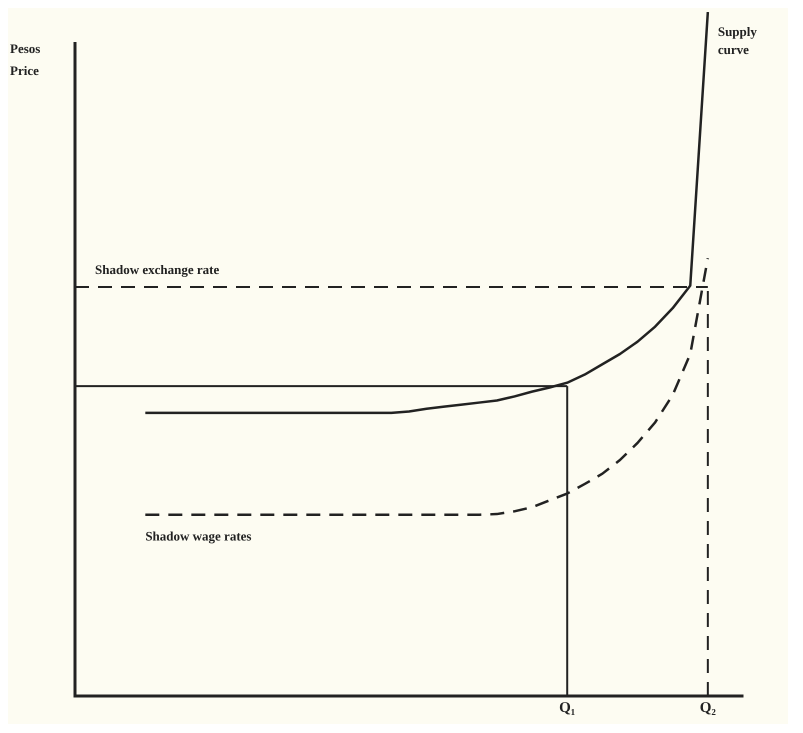 The height and width of the screenshot is (733, 803). I want to click on x-tick-label: Q₂, so click(708, 708).